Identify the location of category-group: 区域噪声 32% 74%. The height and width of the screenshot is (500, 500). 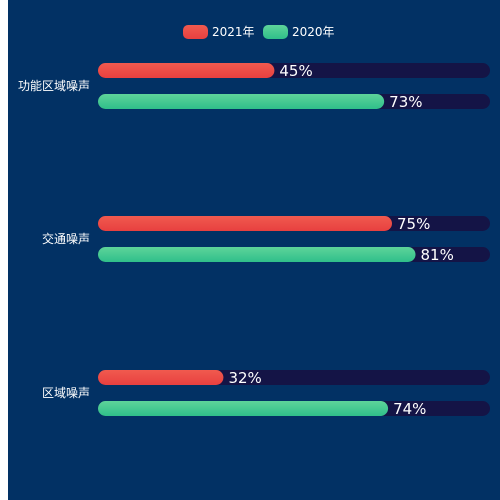
(266, 393).